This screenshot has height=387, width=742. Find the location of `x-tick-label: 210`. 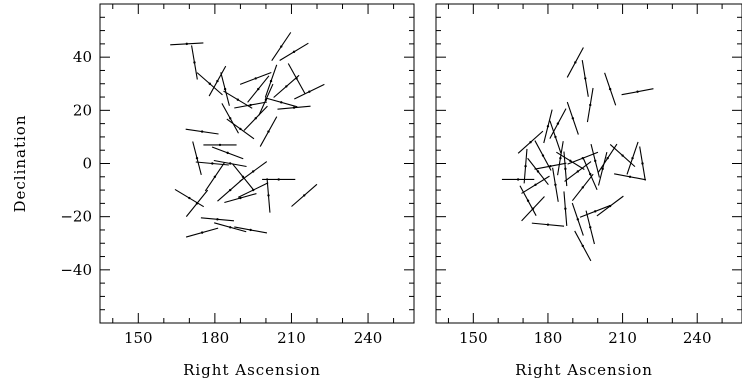

x-tick-label: 210 is located at coordinates (622, 338).